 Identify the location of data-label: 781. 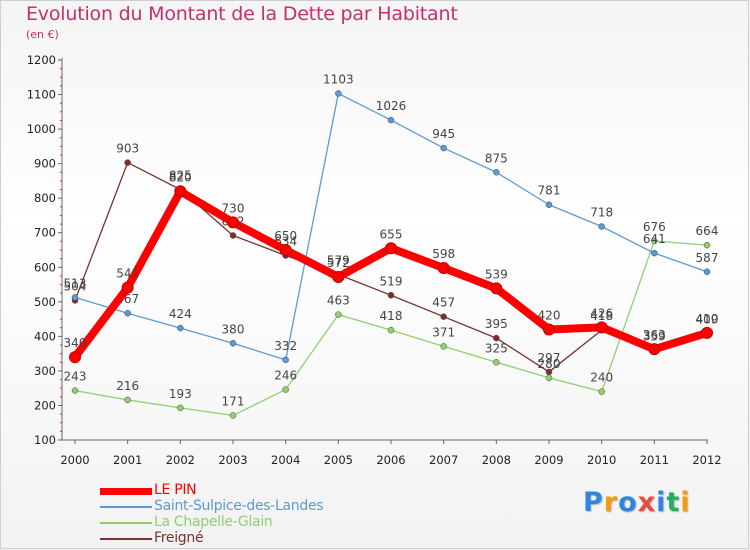
(549, 191).